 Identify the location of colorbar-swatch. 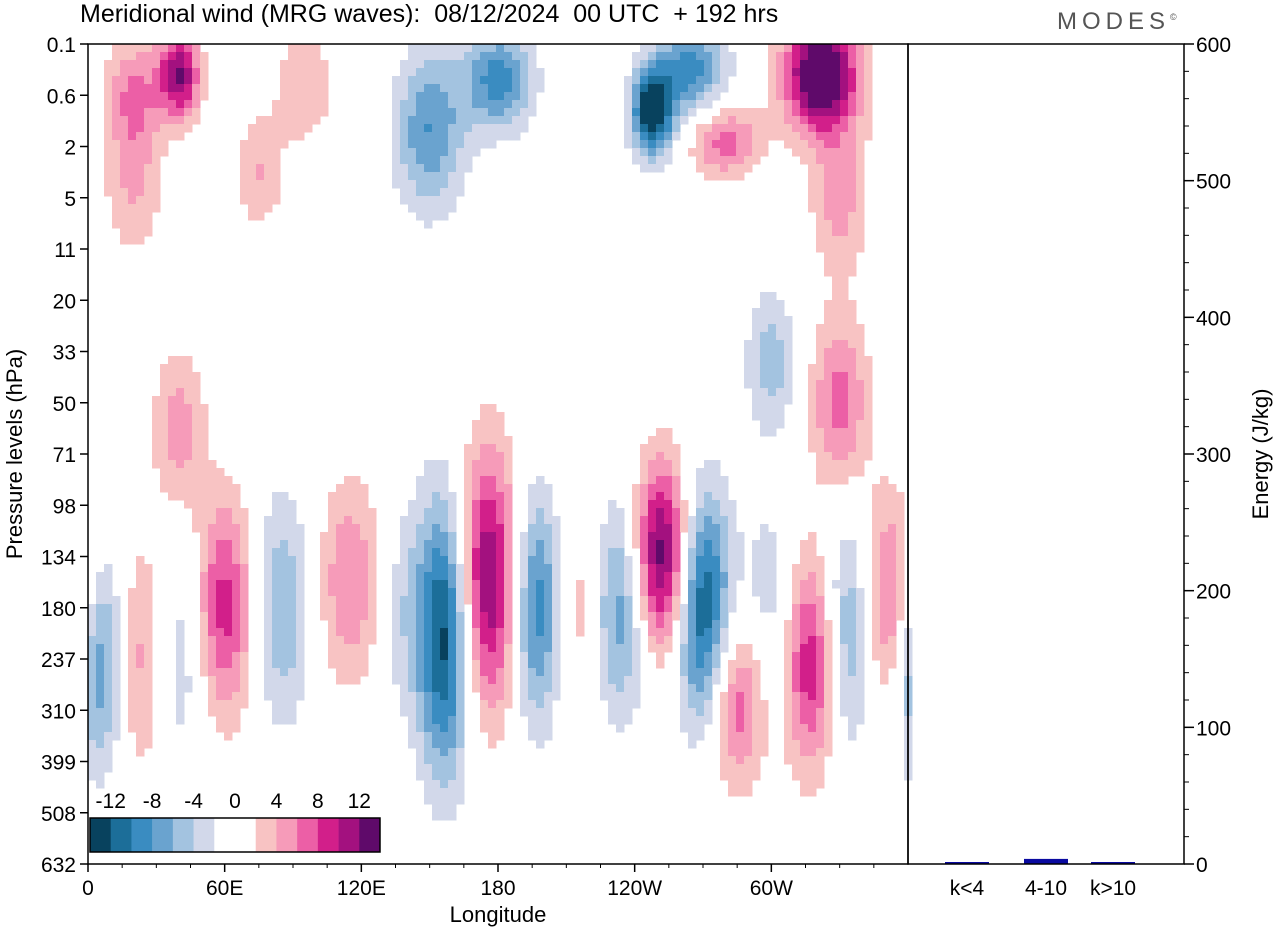
(225, 835).